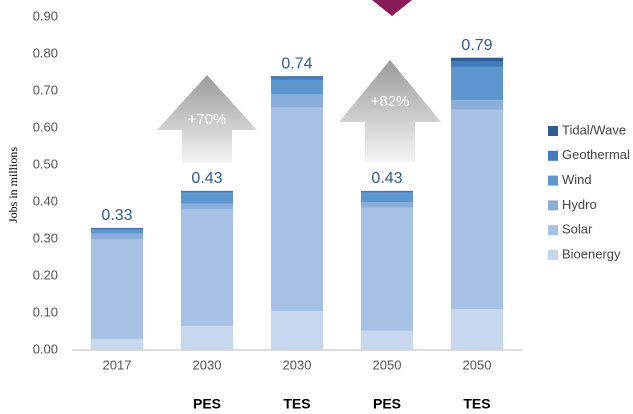  What do you see at coordinates (45, 52) in the screenshot?
I see `y-tick-label: 0.80` at bounding box center [45, 52].